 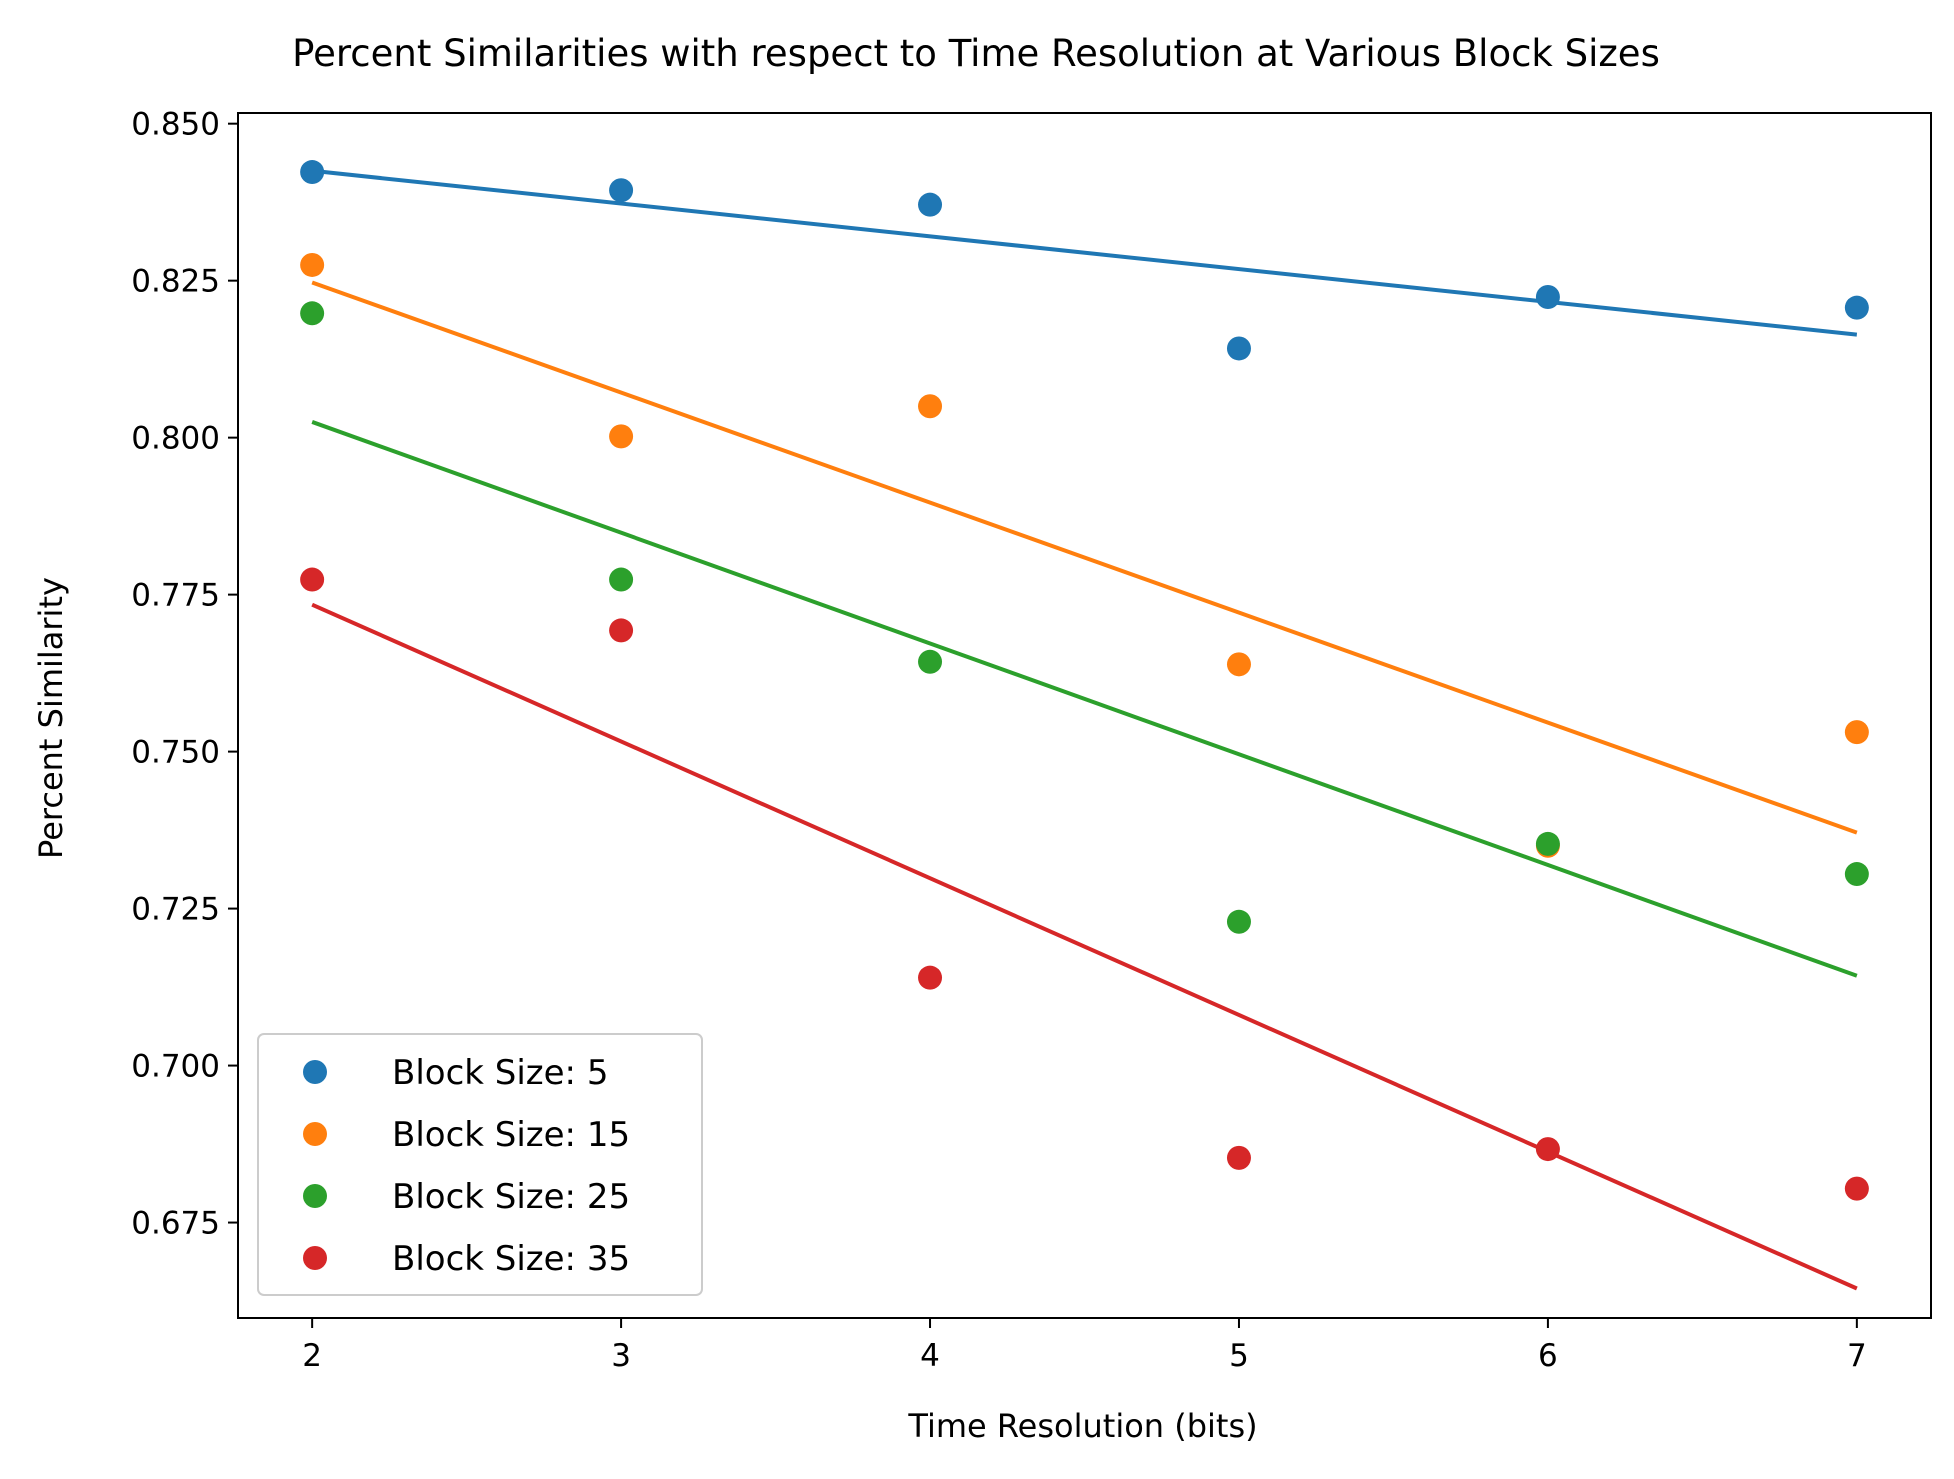 What do you see at coordinates (175, 1067) in the screenshot?
I see `y-tick-label: 0.700` at bounding box center [175, 1067].